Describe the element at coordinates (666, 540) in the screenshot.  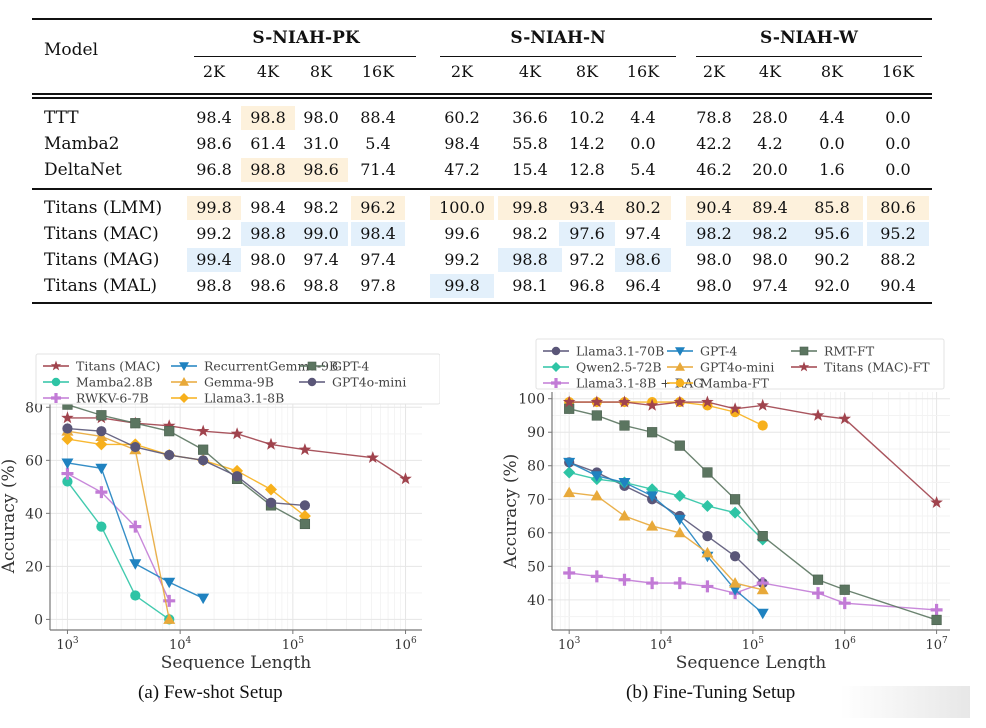
I see `series-gpt4o-mini` at that location.